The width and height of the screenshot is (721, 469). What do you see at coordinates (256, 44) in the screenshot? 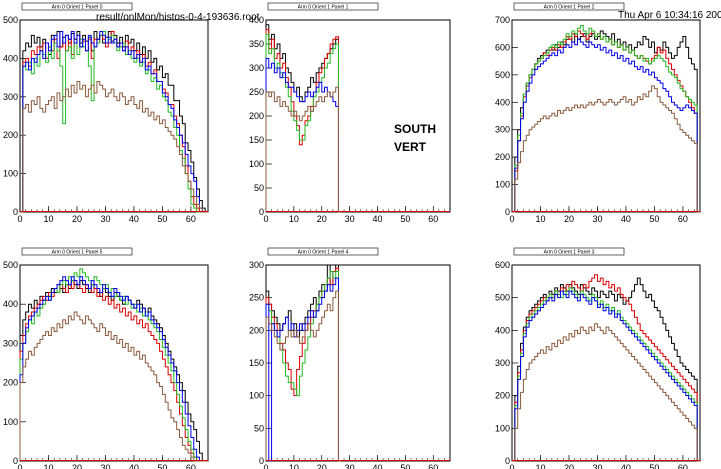
I see `y-tick-label: 350` at bounding box center [256, 44].